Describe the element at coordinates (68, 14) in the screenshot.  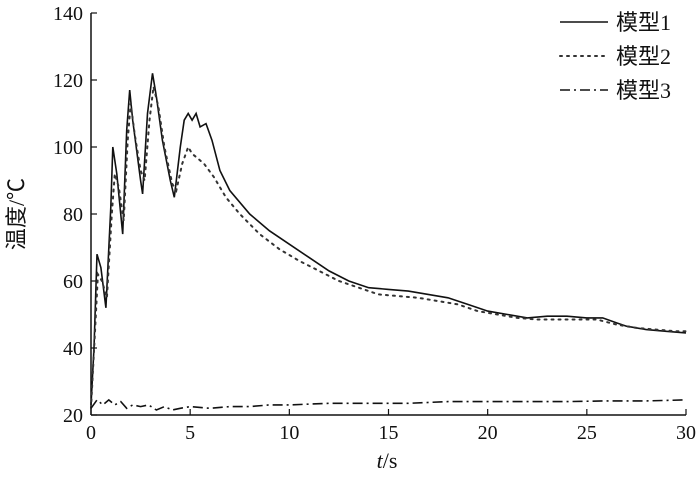
I see `y-tick-label: 140` at that location.